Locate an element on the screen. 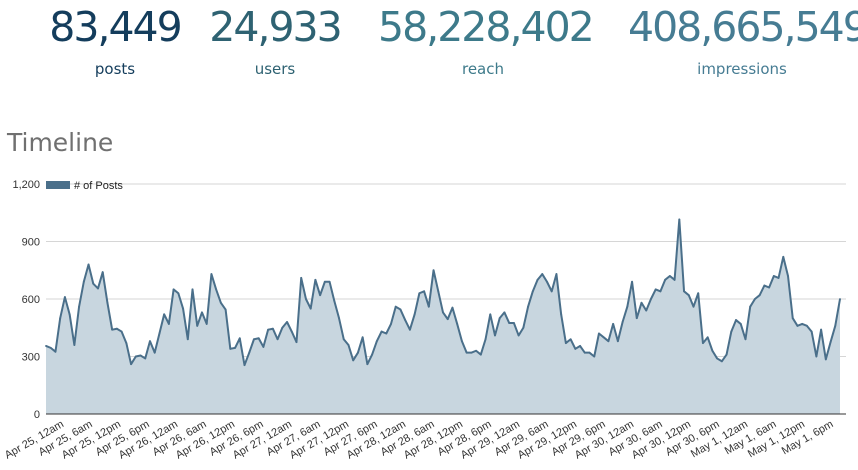  stat-reach-label: reach is located at coordinates (482, 69).